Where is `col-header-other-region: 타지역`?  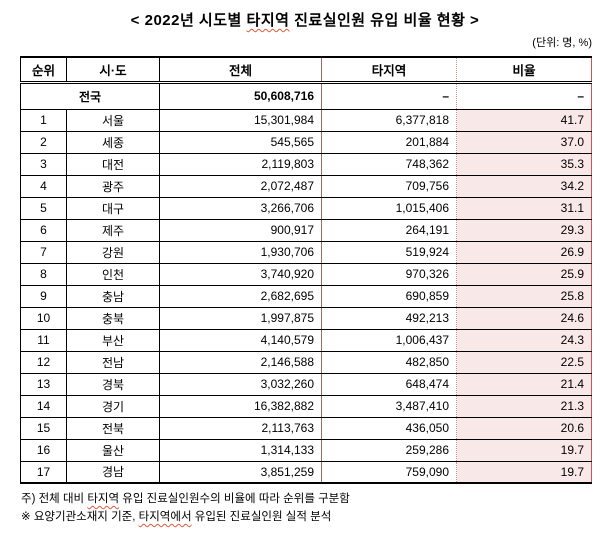 col-header-other-region: 타지역 is located at coordinates (389, 70).